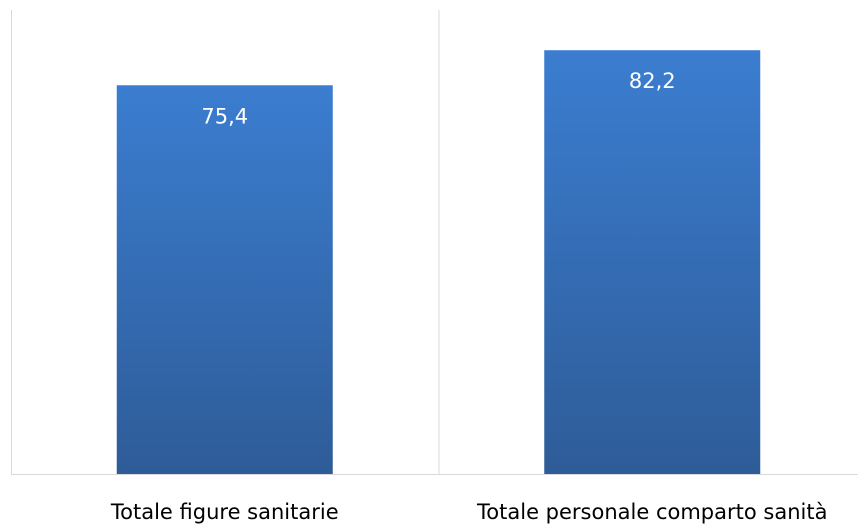 This screenshot has width=858, height=528. What do you see at coordinates (651, 512) in the screenshot?
I see `category-label-2: Totale personale comparto sanità` at bounding box center [651, 512].